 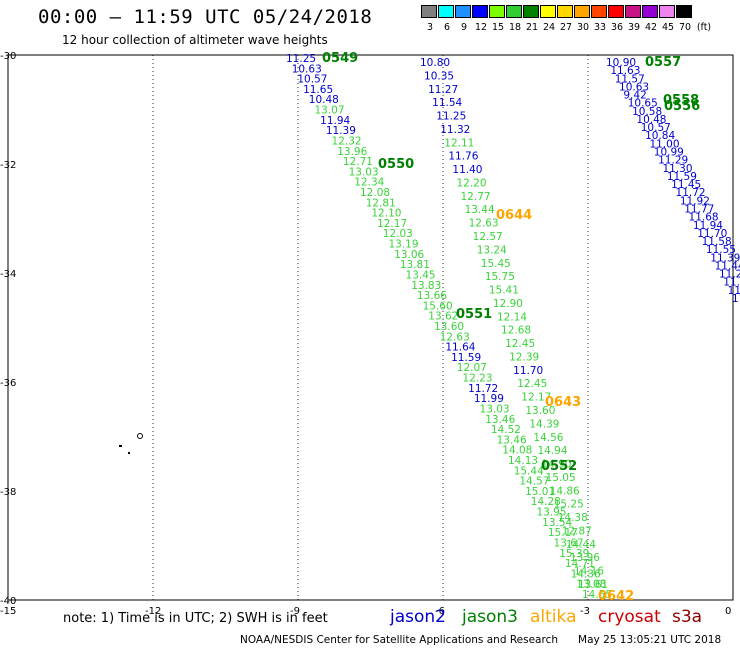 I want to click on lat-tick-label: -40, so click(x=8, y=601).